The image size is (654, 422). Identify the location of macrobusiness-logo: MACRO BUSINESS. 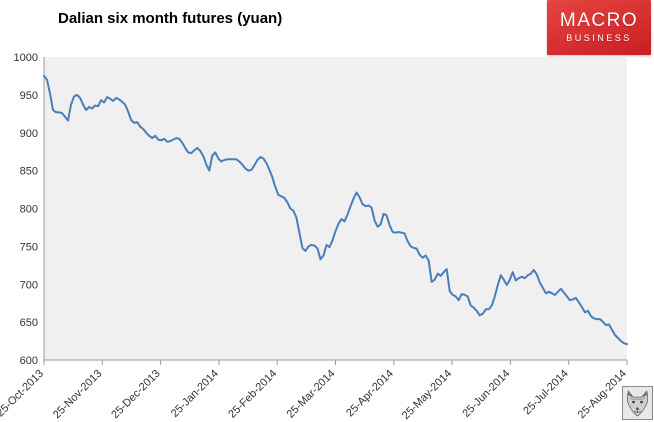
(599, 27).